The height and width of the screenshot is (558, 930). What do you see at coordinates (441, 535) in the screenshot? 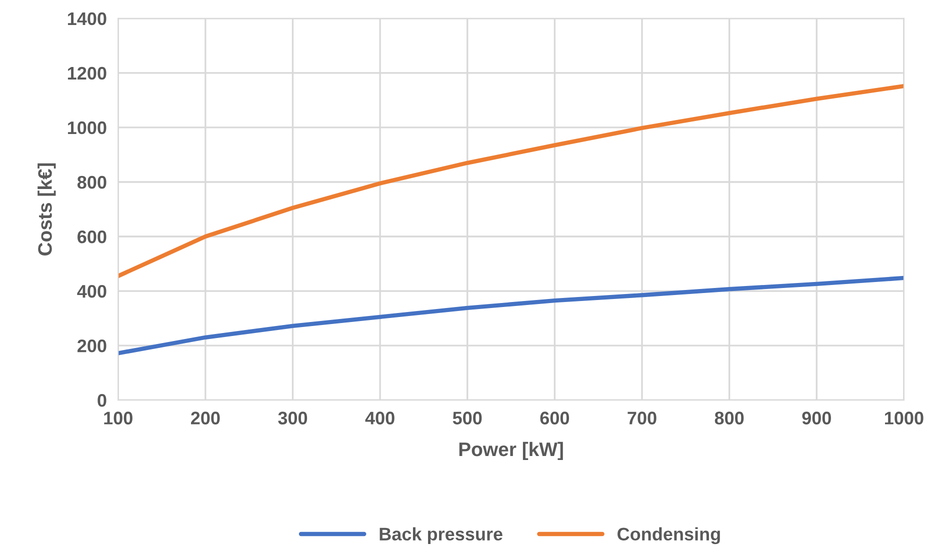
I see `legend-label: Back pressure` at bounding box center [441, 535].